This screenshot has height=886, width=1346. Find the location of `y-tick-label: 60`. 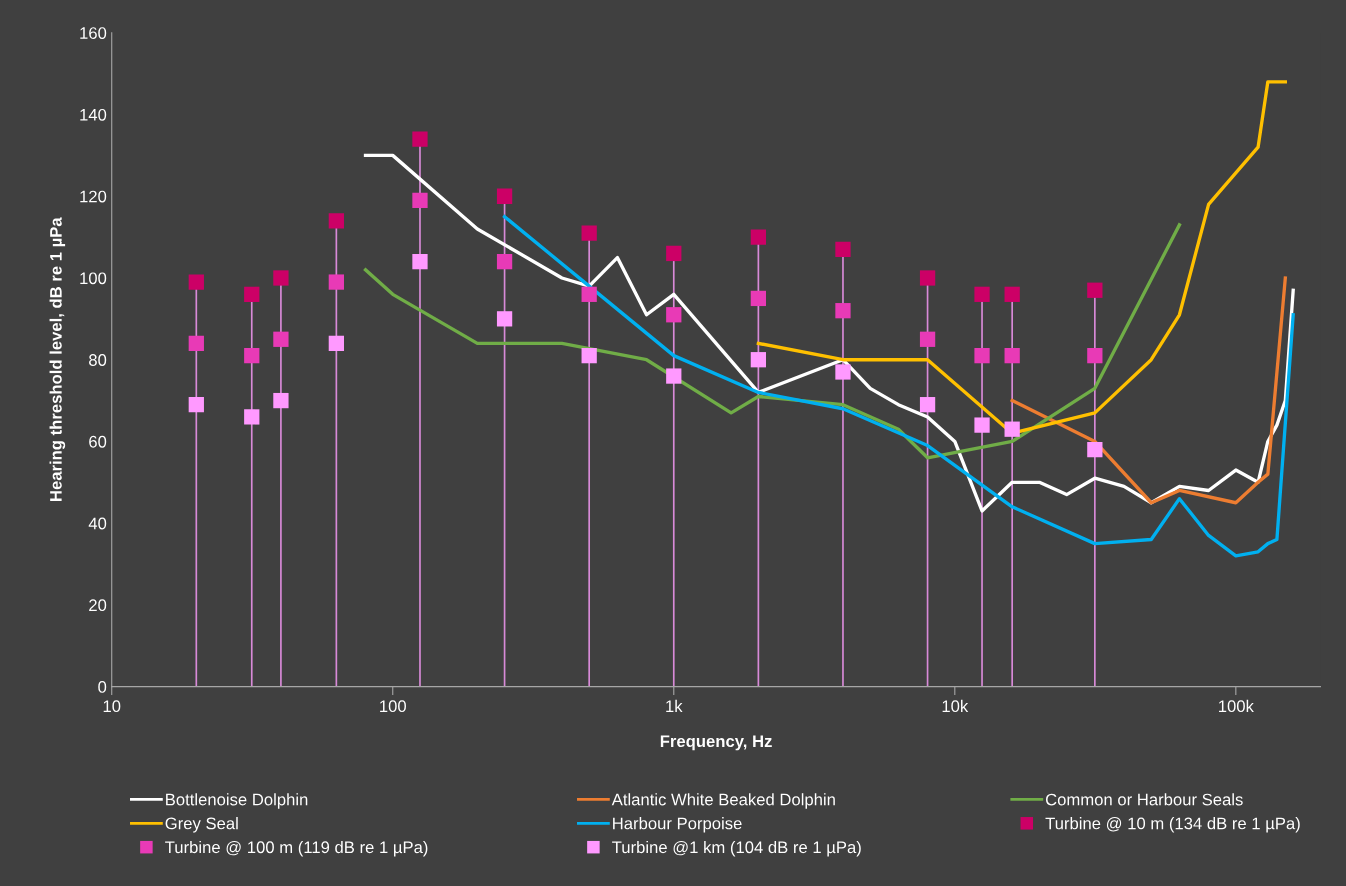

y-tick-label: 60 is located at coordinates (98, 441).